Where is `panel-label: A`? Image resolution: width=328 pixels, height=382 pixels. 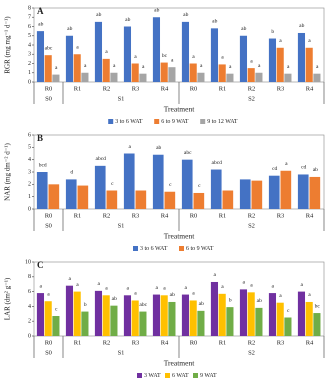 panel-label: A is located at coordinates (40, 11).